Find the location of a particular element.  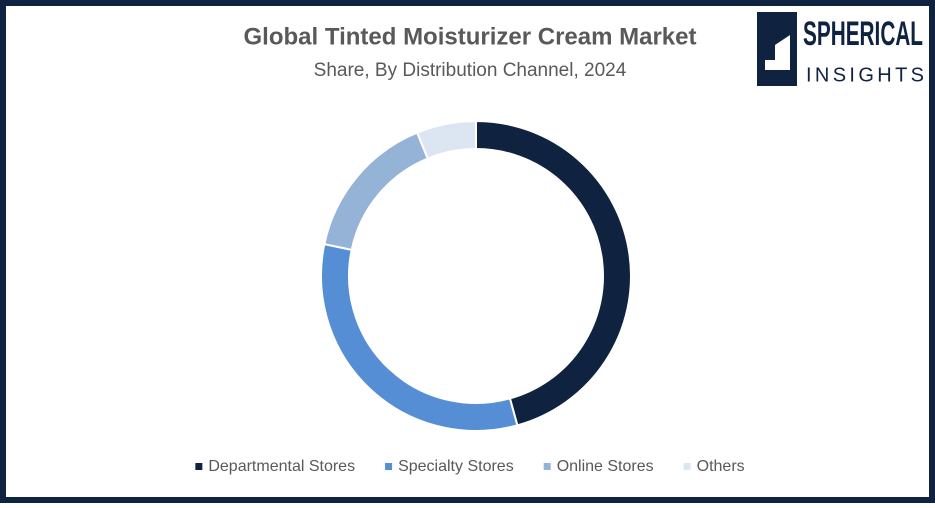

logo-text: SPHERICAL is located at coordinates (863, 34).